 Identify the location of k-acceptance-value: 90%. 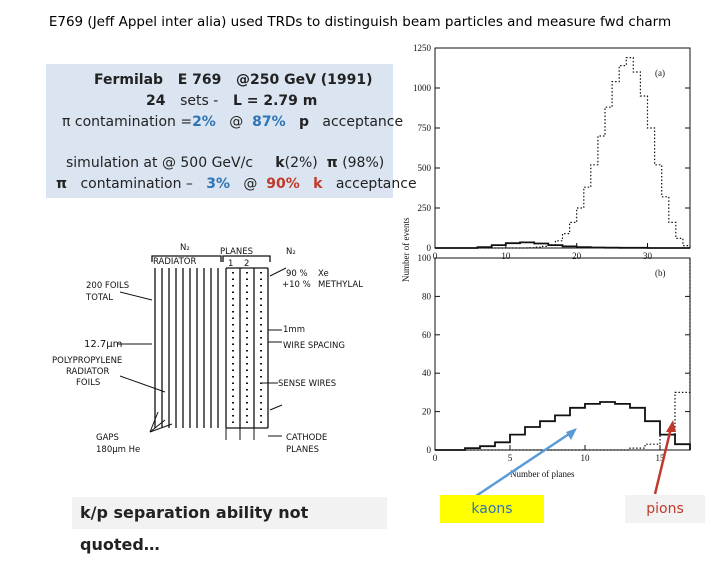
(283, 184).